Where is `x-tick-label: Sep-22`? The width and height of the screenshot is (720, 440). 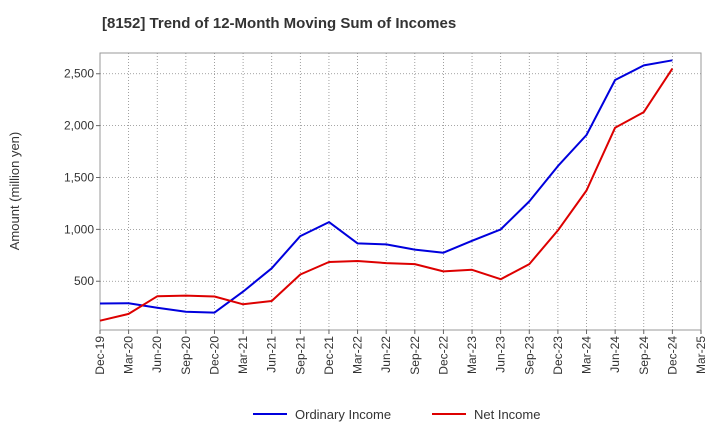 x-tick-label: Sep-22 is located at coordinates (415, 355).